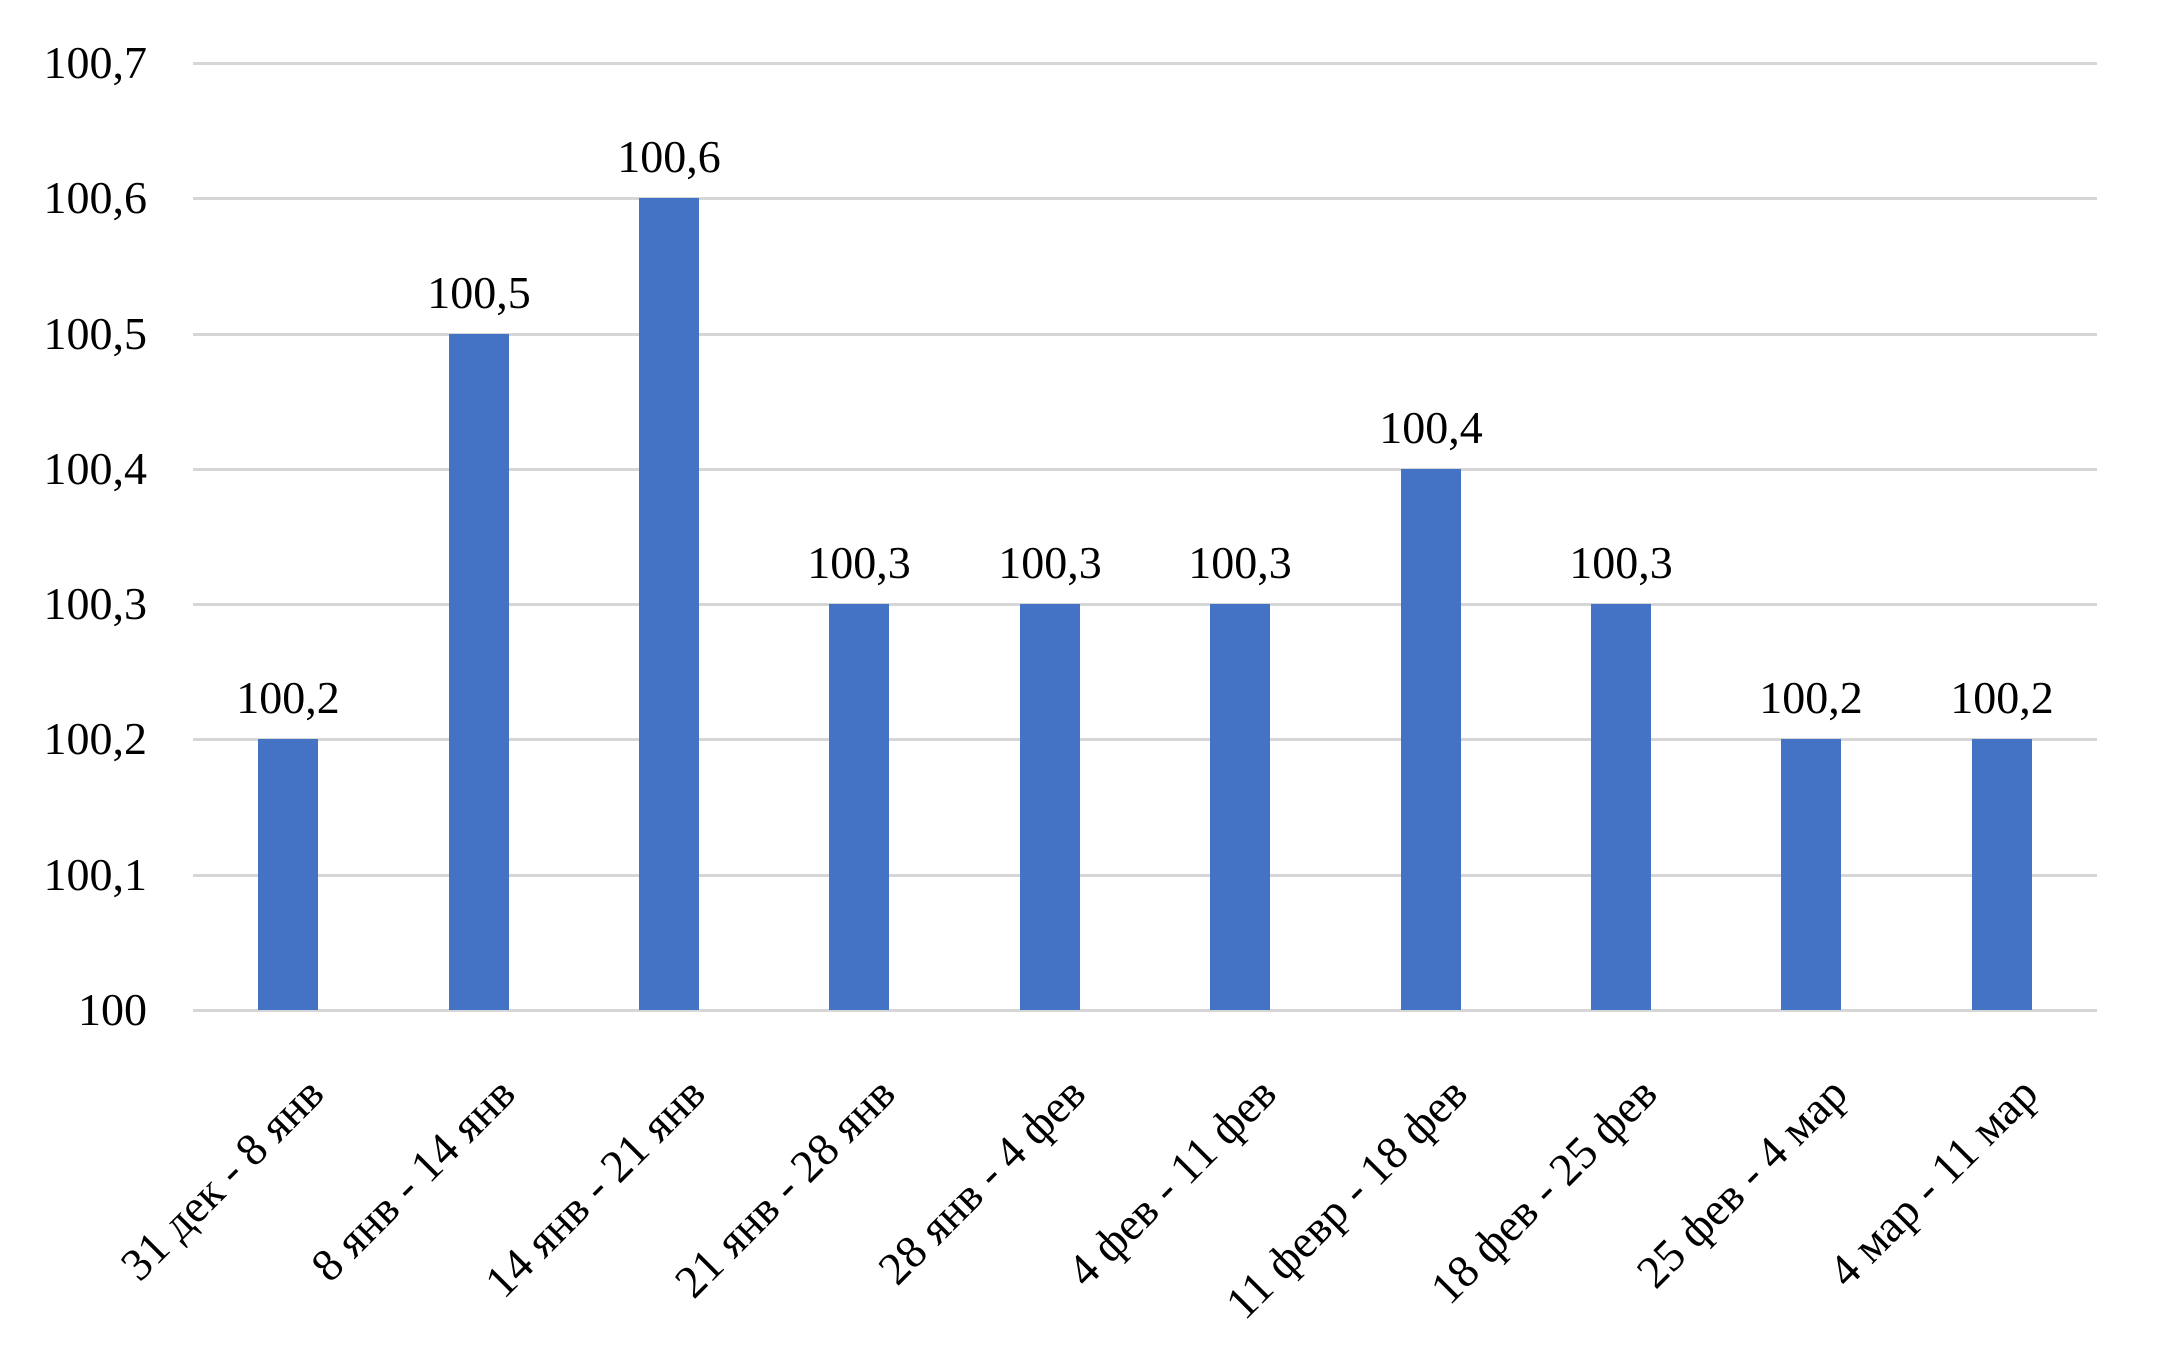 The width and height of the screenshot is (2160, 1350). What do you see at coordinates (95, 333) in the screenshot?
I see `y-axis-label: 100,5` at bounding box center [95, 333].